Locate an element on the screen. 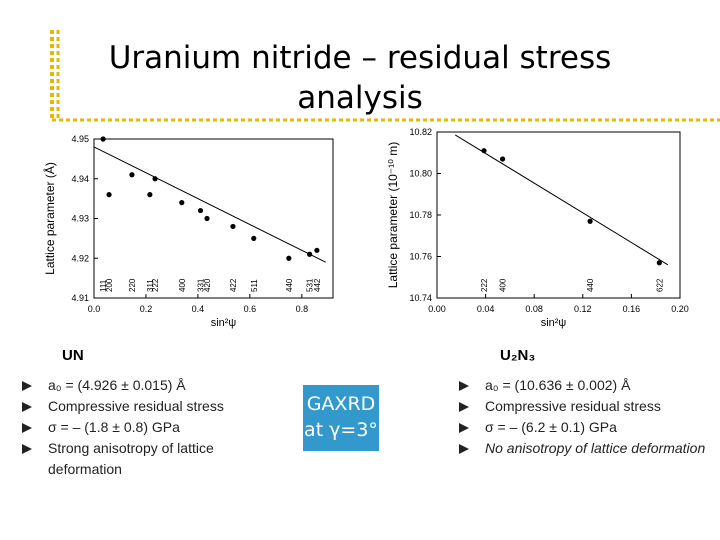  hkl-label: 422 is located at coordinates (233, 285).